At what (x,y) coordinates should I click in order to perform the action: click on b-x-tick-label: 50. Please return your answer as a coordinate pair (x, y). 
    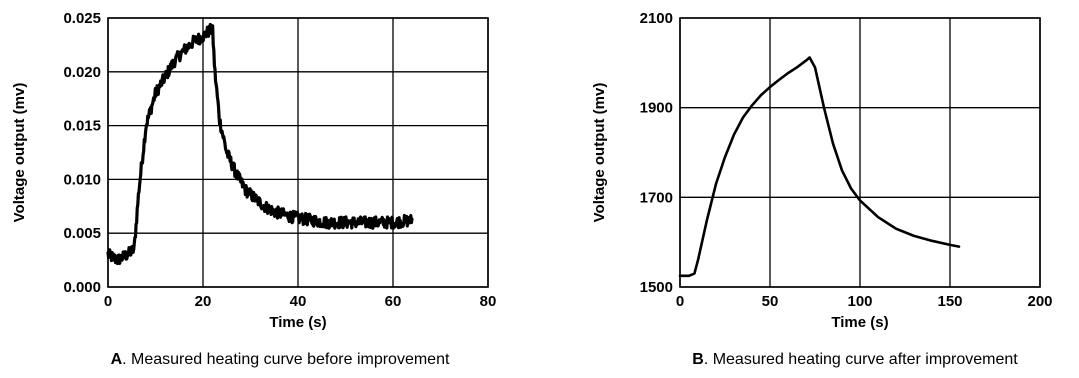
    Looking at the image, I should click on (770, 301).